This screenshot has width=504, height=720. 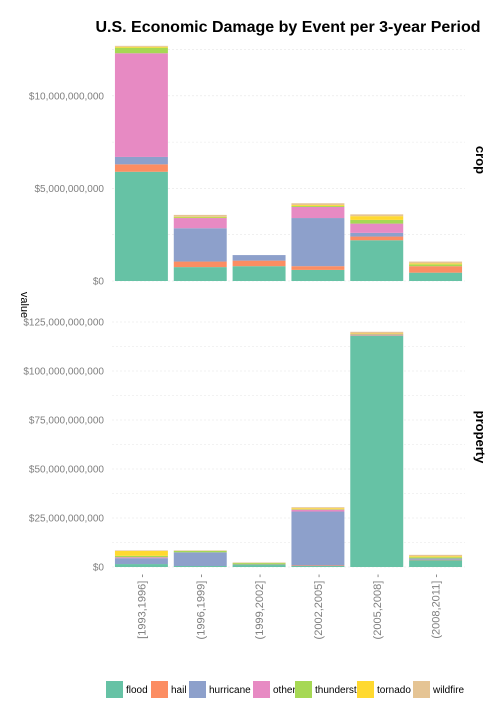 What do you see at coordinates (378, 607) in the screenshot?
I see `x-tick-label: (2005,2008] -` at bounding box center [378, 607].